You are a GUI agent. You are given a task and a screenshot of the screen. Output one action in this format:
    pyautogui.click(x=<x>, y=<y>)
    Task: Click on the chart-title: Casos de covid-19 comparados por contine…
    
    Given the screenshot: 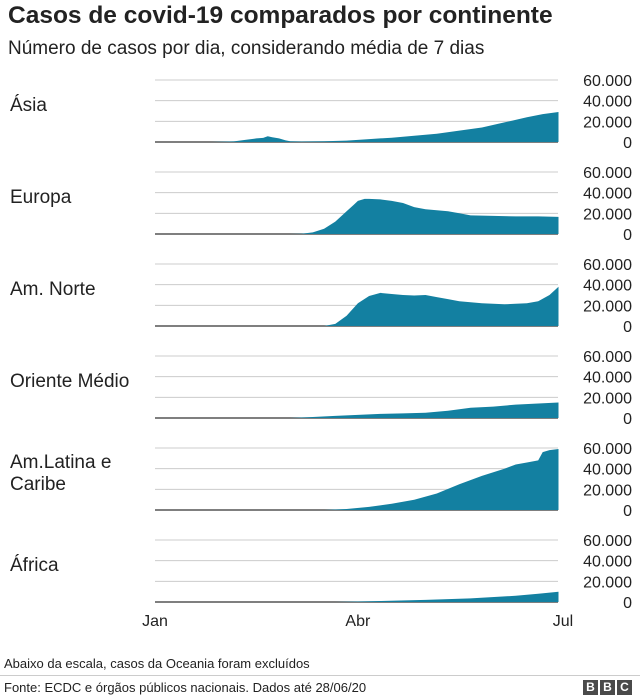 What is the action you would take?
    pyautogui.click(x=280, y=15)
    